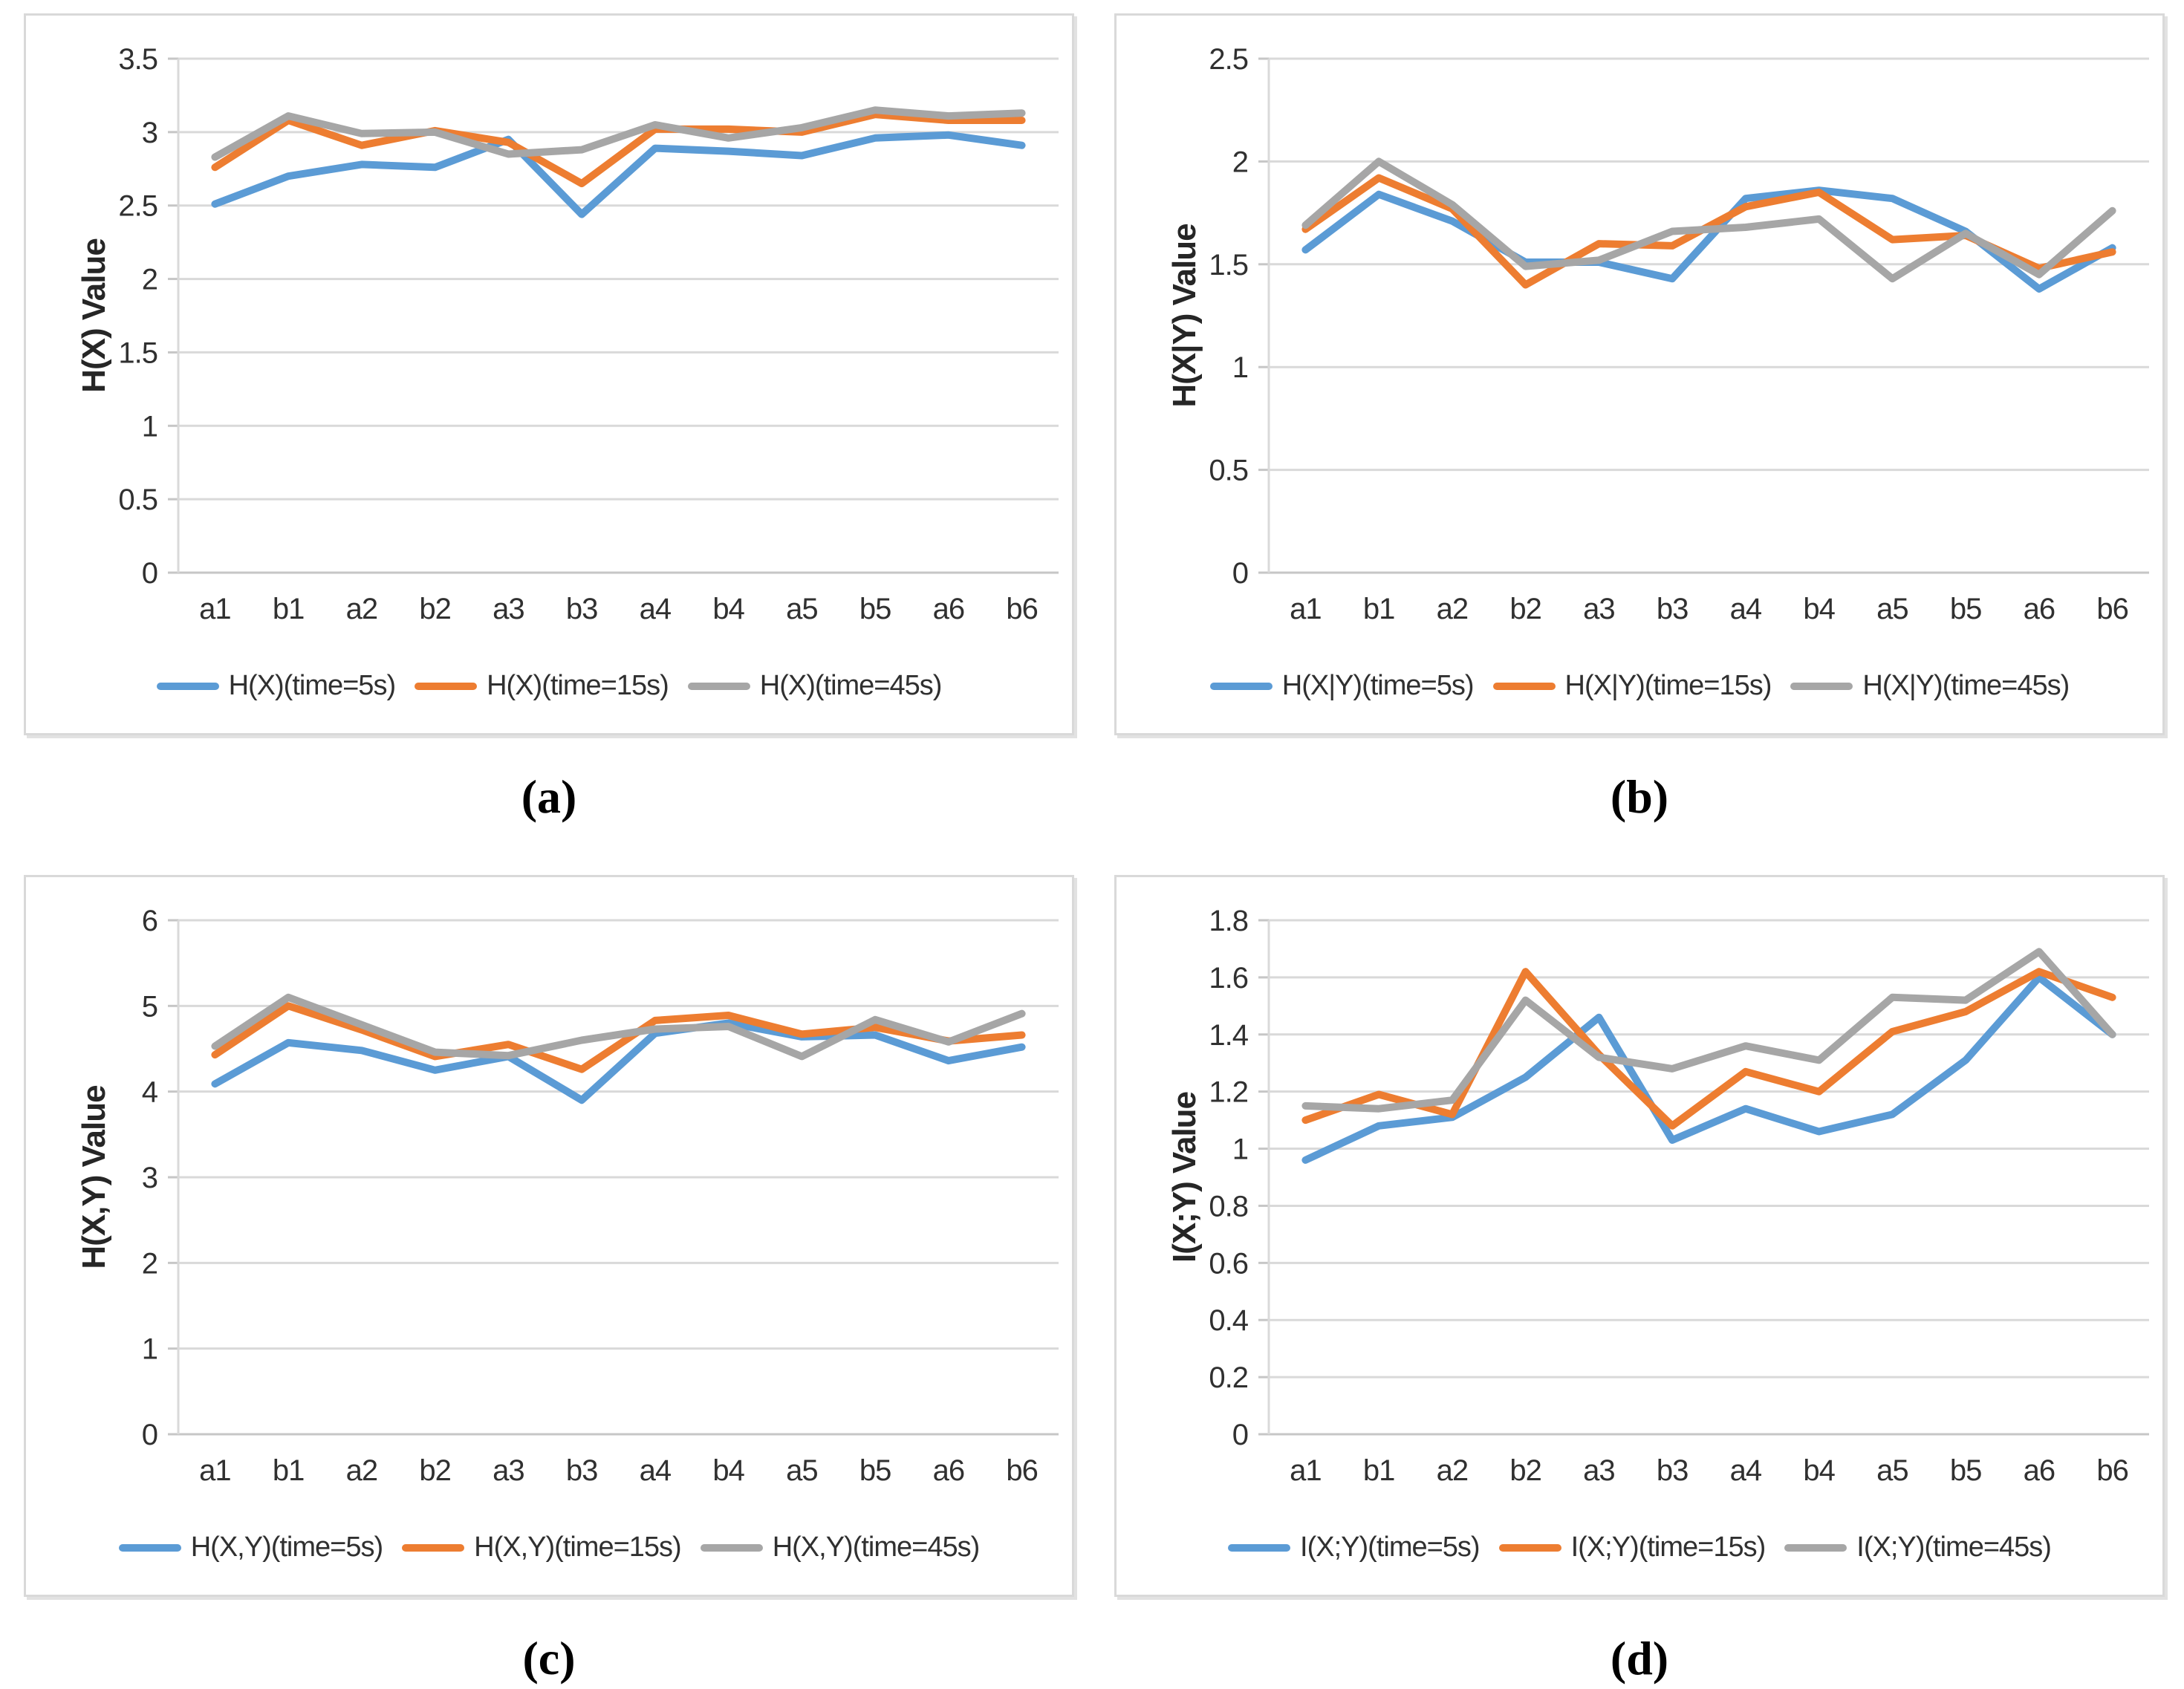 The height and width of the screenshot is (1689, 2184). I want to click on legend-label: I(X;Y)(time=45s), so click(1954, 1547).